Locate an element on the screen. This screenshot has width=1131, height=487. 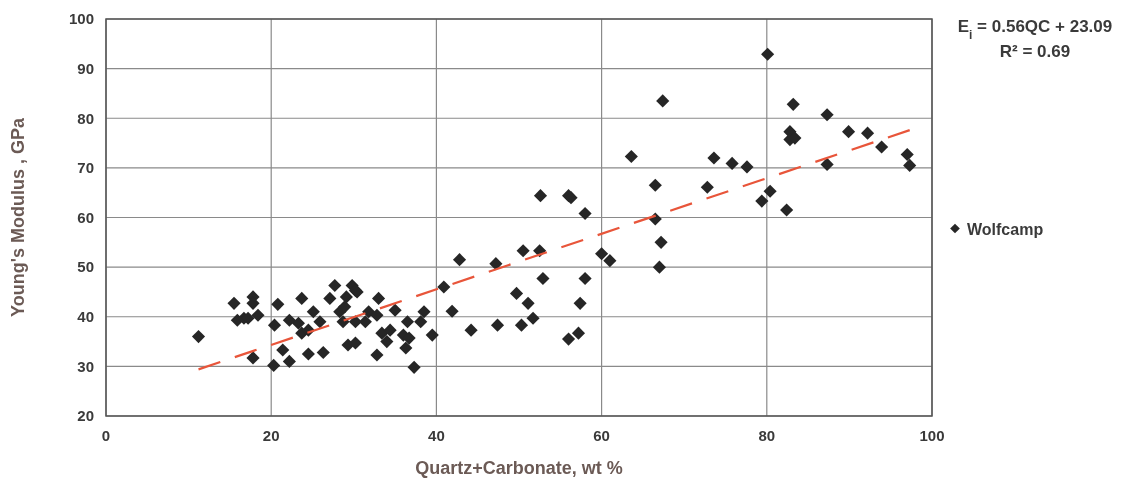
text: E$_{i}$ = 0.56QC + 23.09 is located at coordinates (1035, 29).